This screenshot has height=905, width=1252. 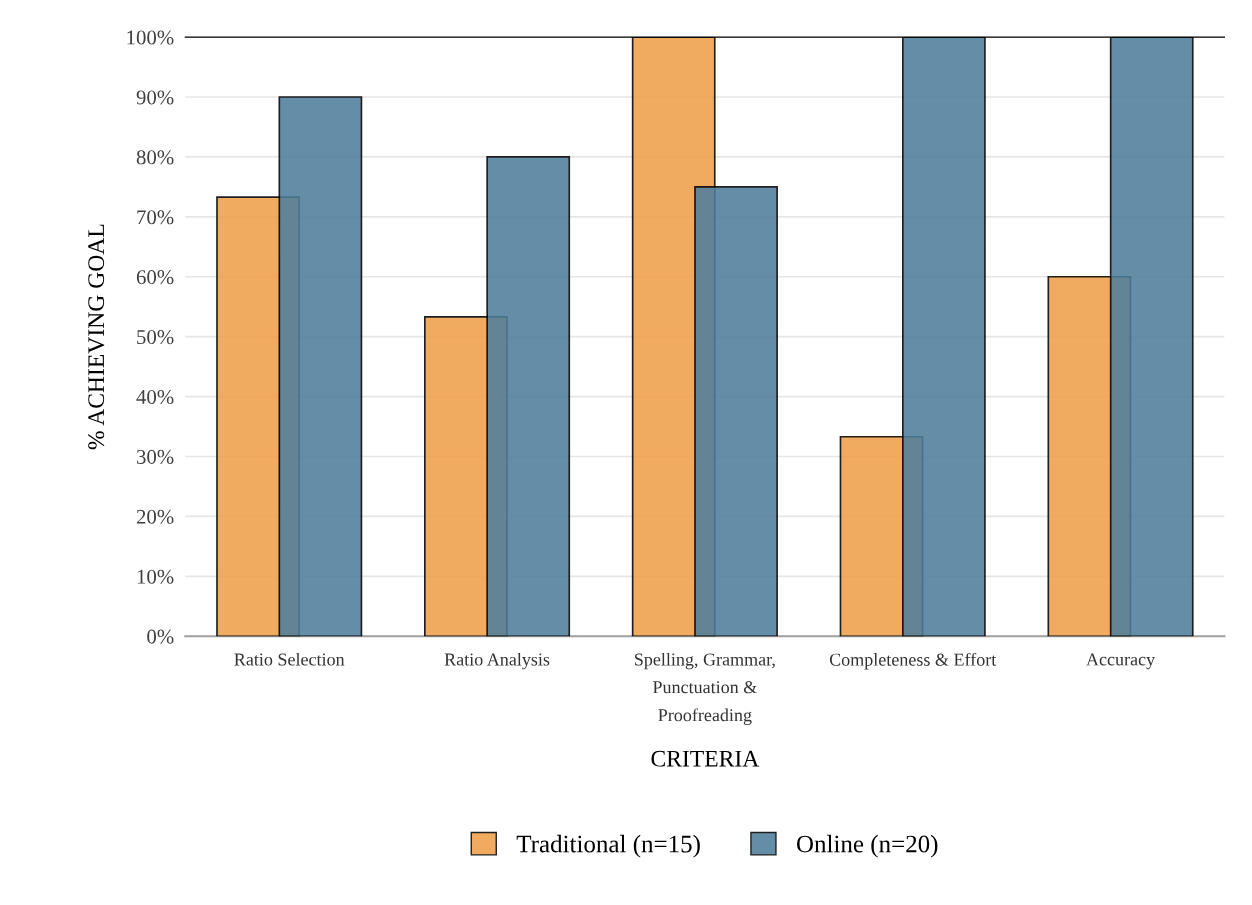 What do you see at coordinates (150, 37) in the screenshot?
I see `y-tick-label: 100%` at bounding box center [150, 37].